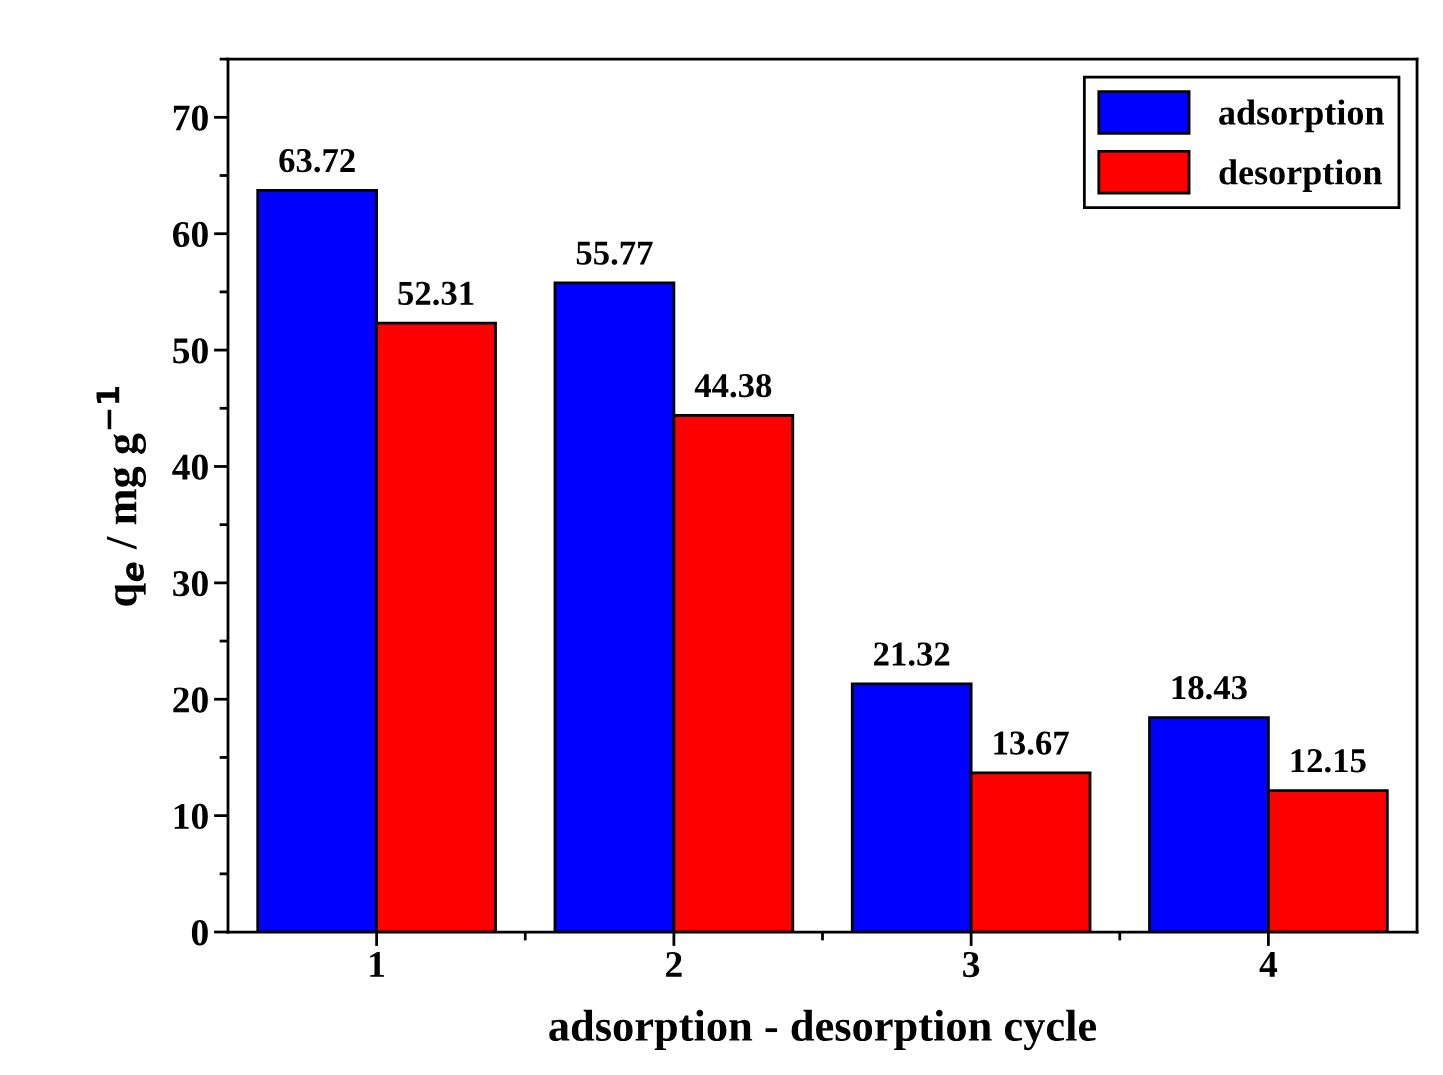  What do you see at coordinates (377, 964) in the screenshot?
I see `x-tick-label: 1` at bounding box center [377, 964].